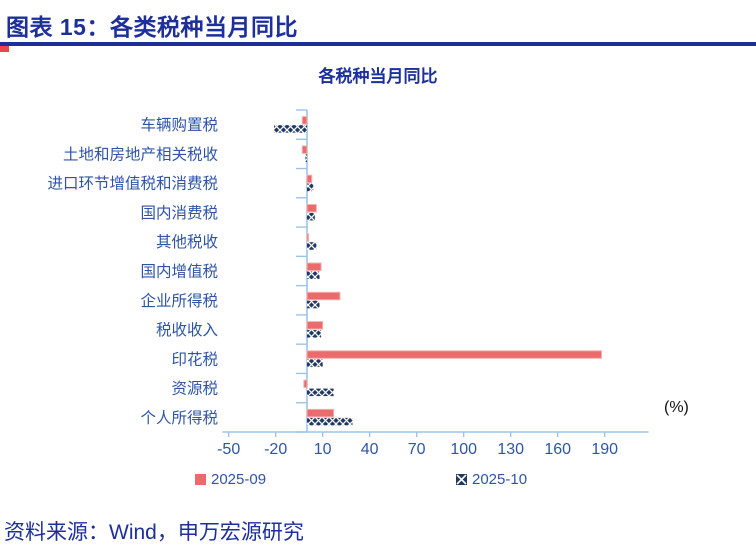  Describe the element at coordinates (604, 449) in the screenshot. I see `value-axis-tick-label: 190` at that location.